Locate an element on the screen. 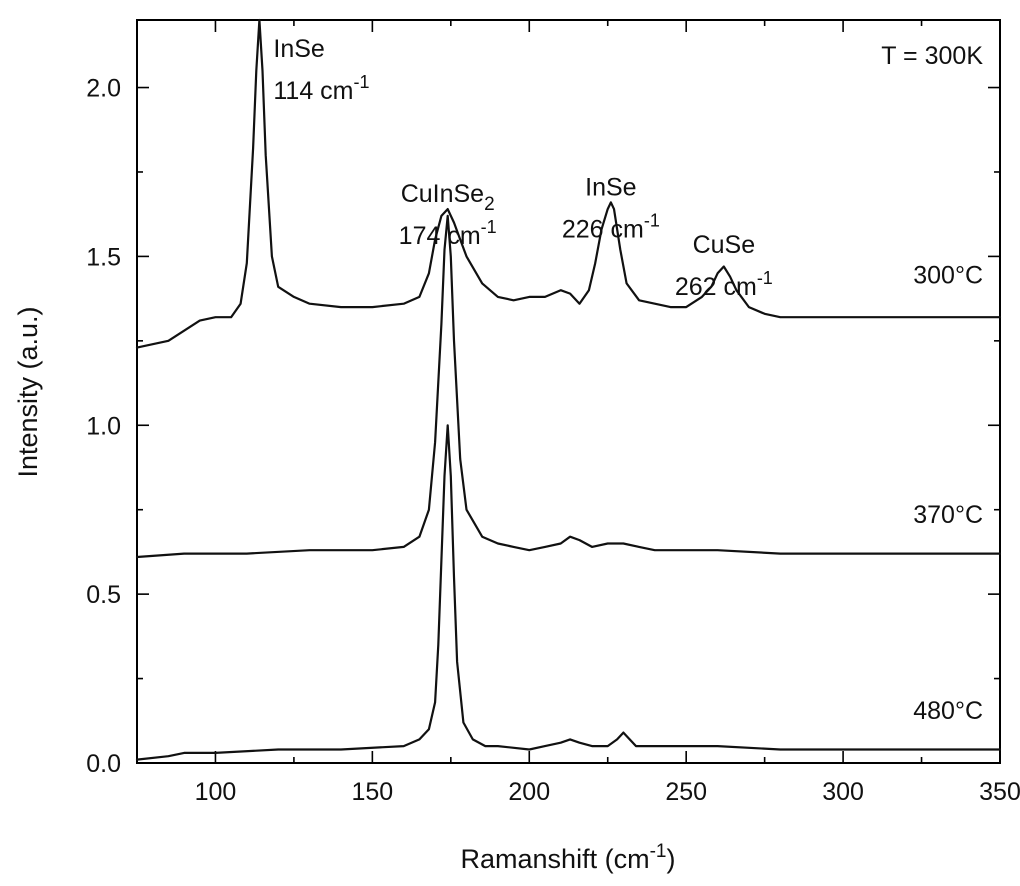 The image size is (1020, 886). peak-position-text: 226 cm is located at coordinates (603, 229).